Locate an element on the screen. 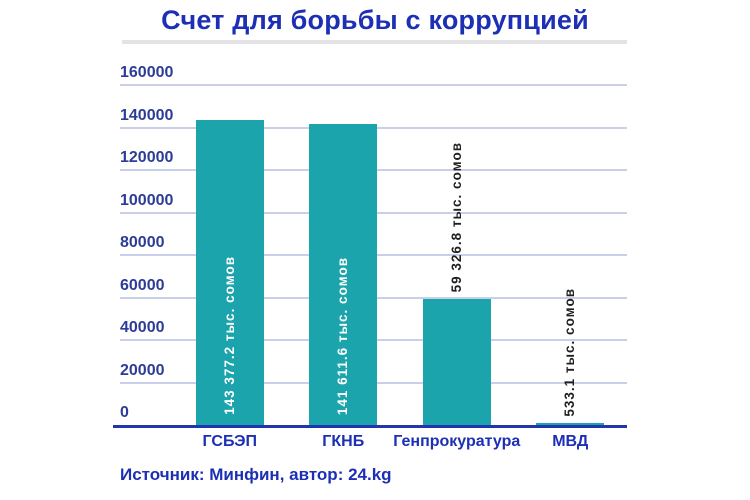  y-tick-label-120000: 120000 is located at coordinates (147, 157).